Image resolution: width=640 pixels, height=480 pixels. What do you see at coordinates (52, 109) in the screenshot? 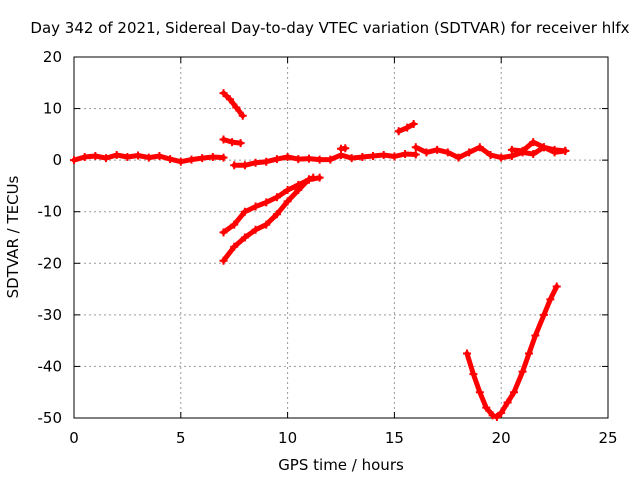
I see `y-tick-label: 10` at bounding box center [52, 109].